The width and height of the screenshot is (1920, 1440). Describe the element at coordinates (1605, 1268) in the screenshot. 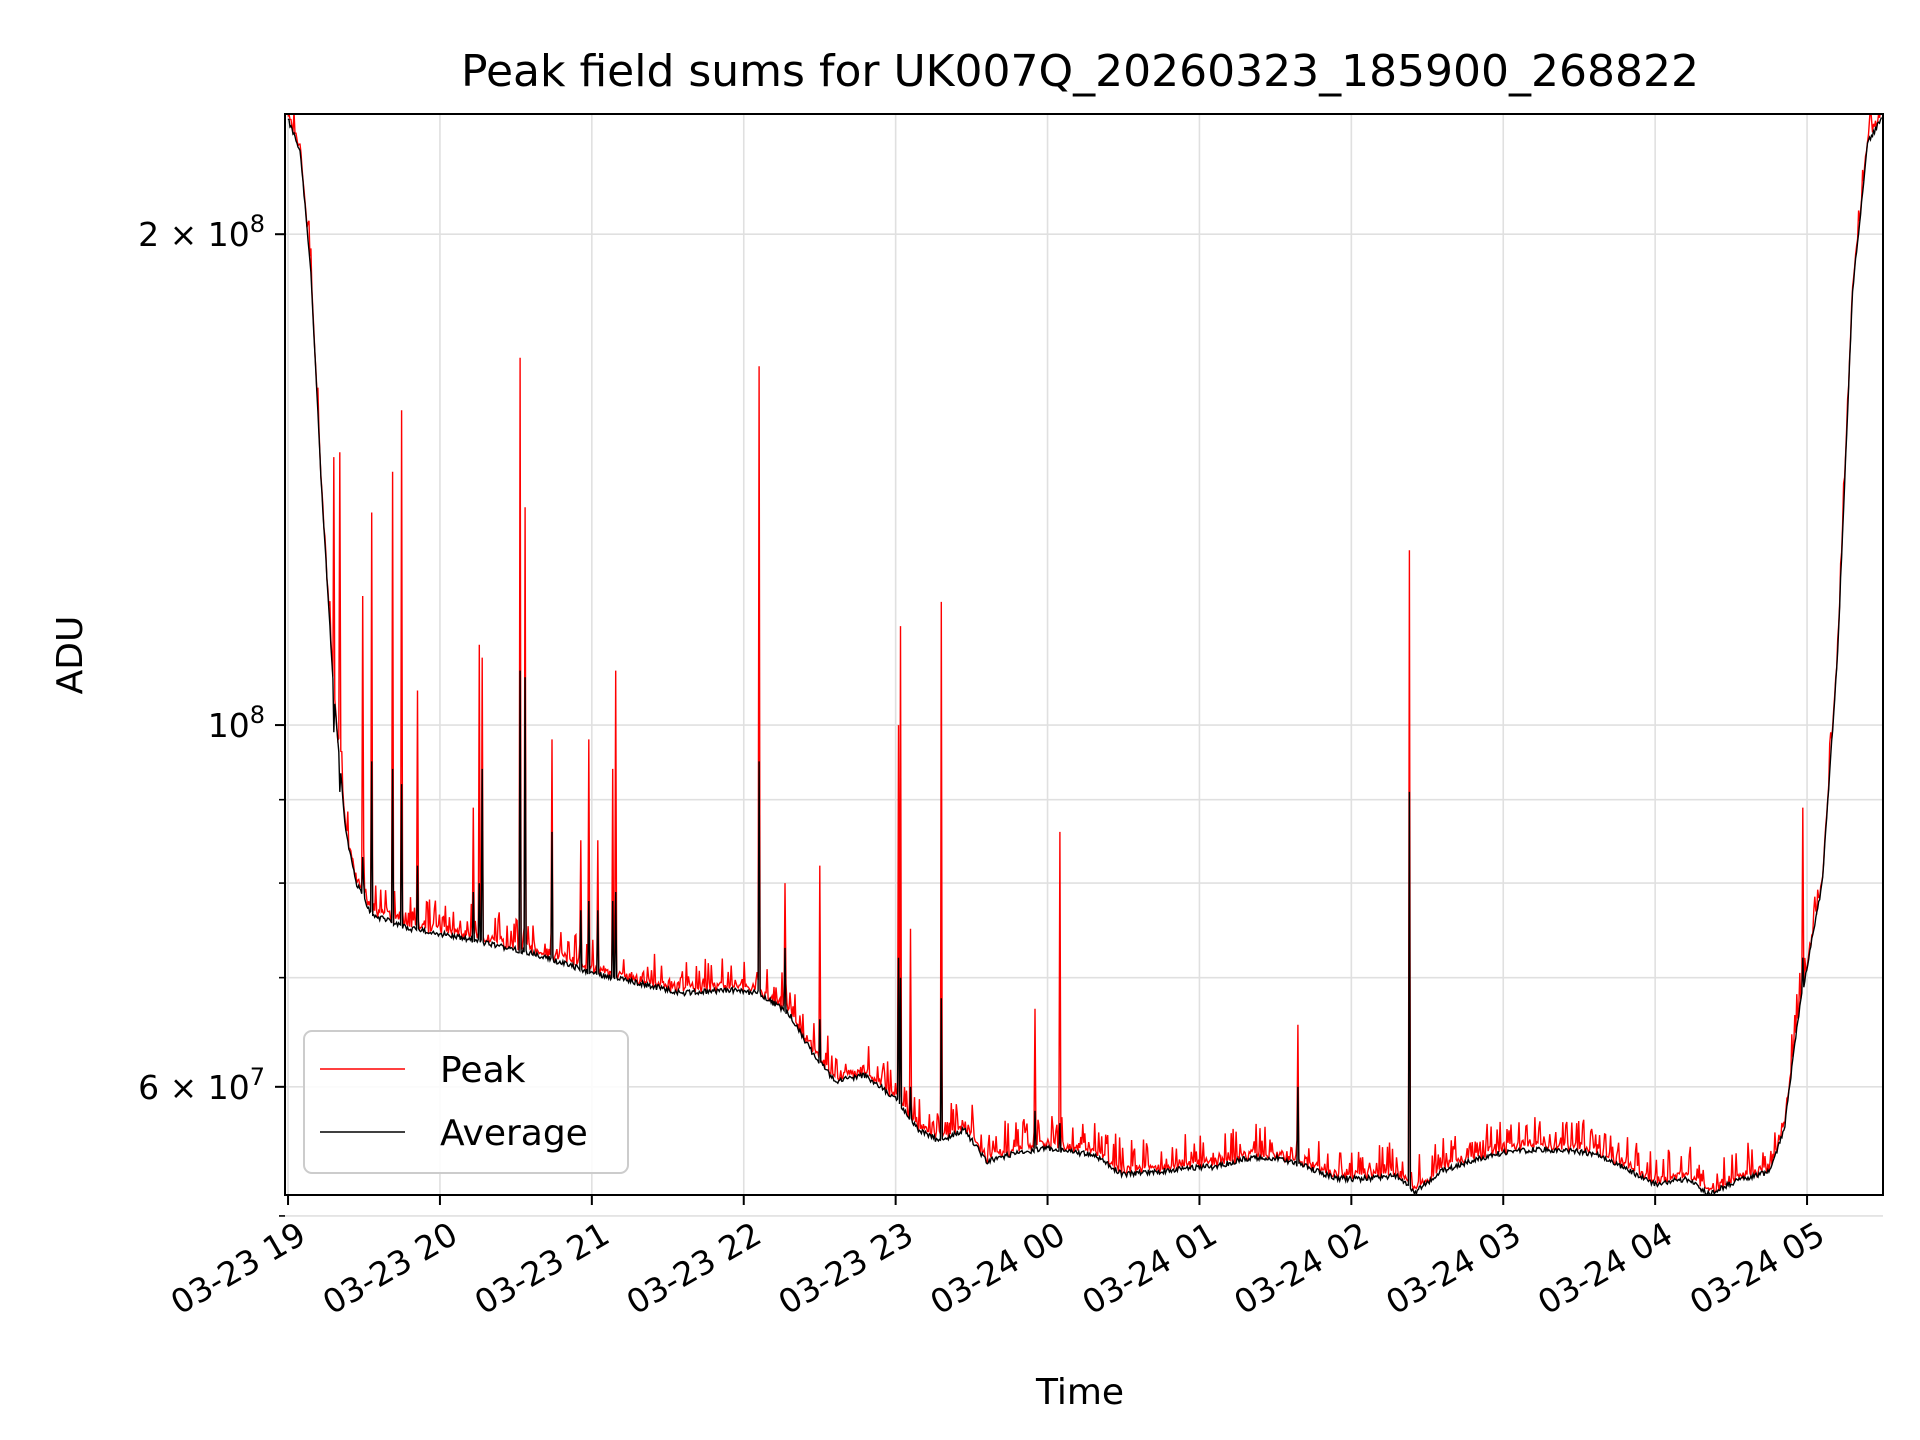

I see `x-tick-label: 03-24 04` at that location.